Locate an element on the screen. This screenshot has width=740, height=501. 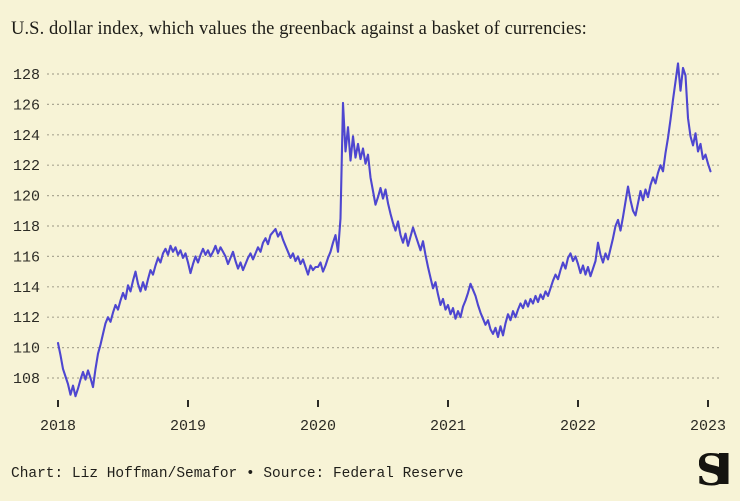
y-tick-label-124: 124 is located at coordinates (26, 136).